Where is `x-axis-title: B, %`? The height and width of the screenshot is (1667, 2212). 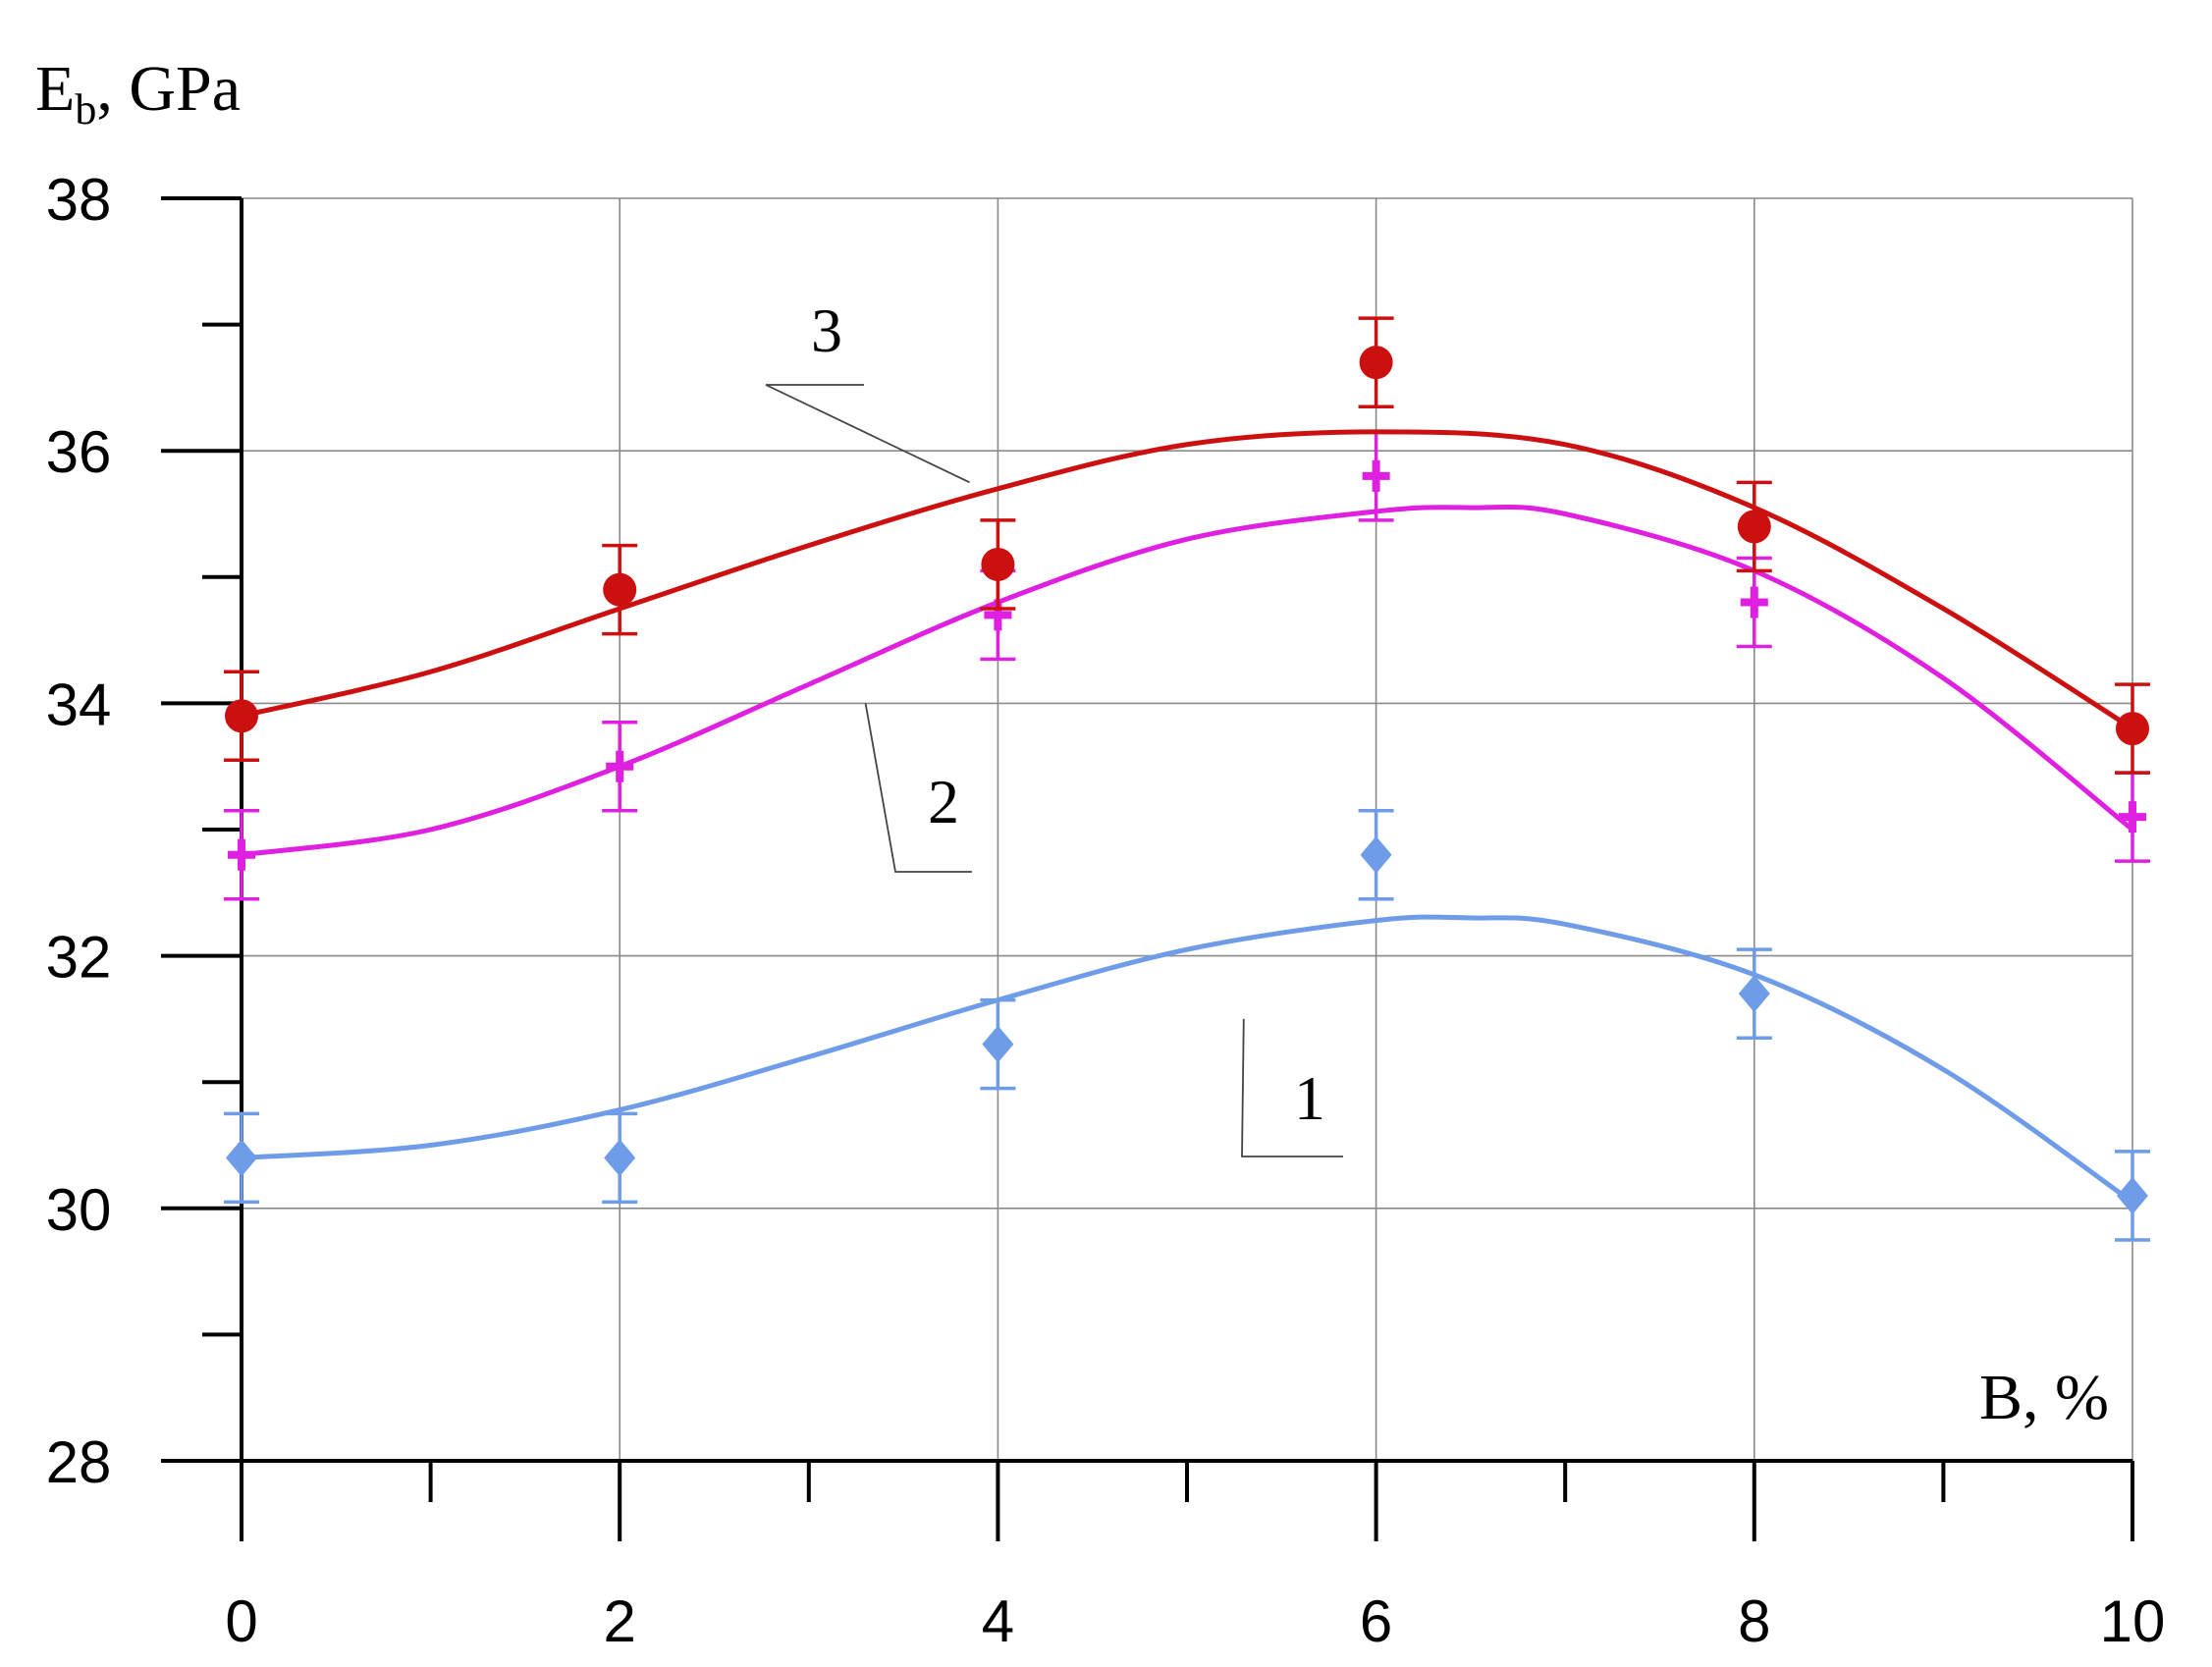 x-axis-title: B, % is located at coordinates (2044, 1398).